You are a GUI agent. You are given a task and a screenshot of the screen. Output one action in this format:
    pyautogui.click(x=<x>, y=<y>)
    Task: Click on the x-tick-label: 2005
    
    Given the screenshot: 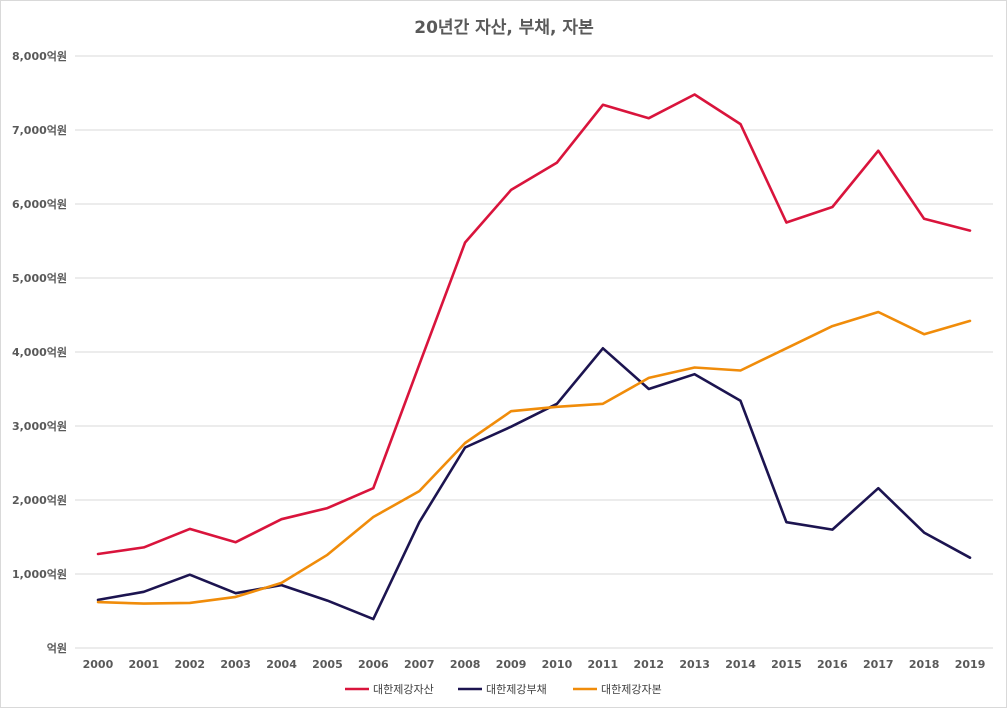 What is the action you would take?
    pyautogui.click(x=327, y=664)
    